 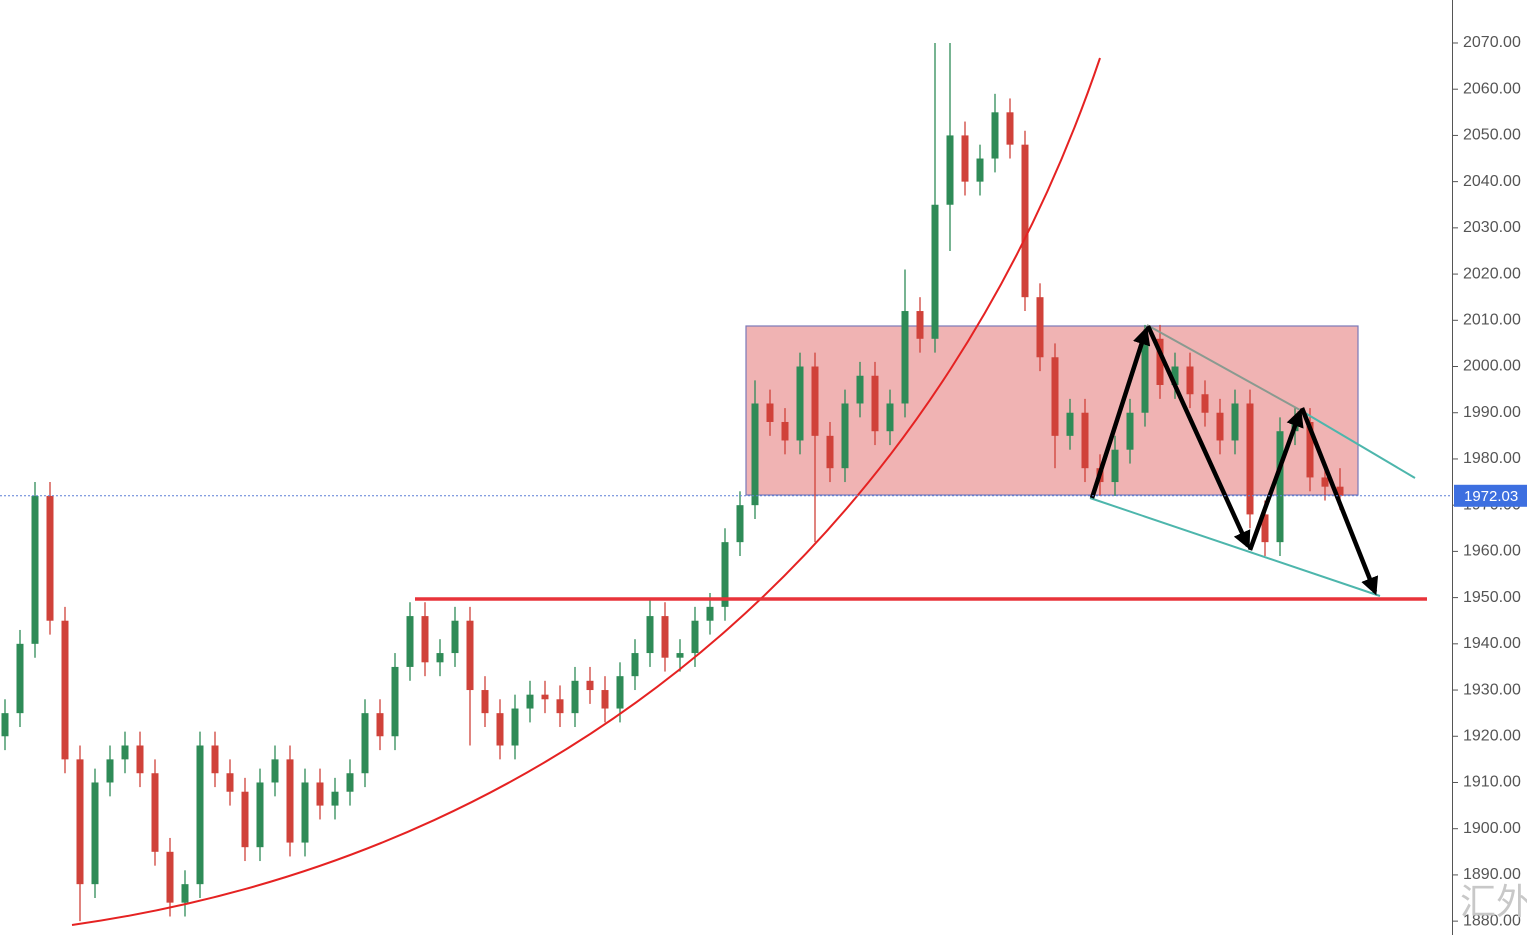 I want to click on watermark: 汇外网, so click(x=1493, y=902).